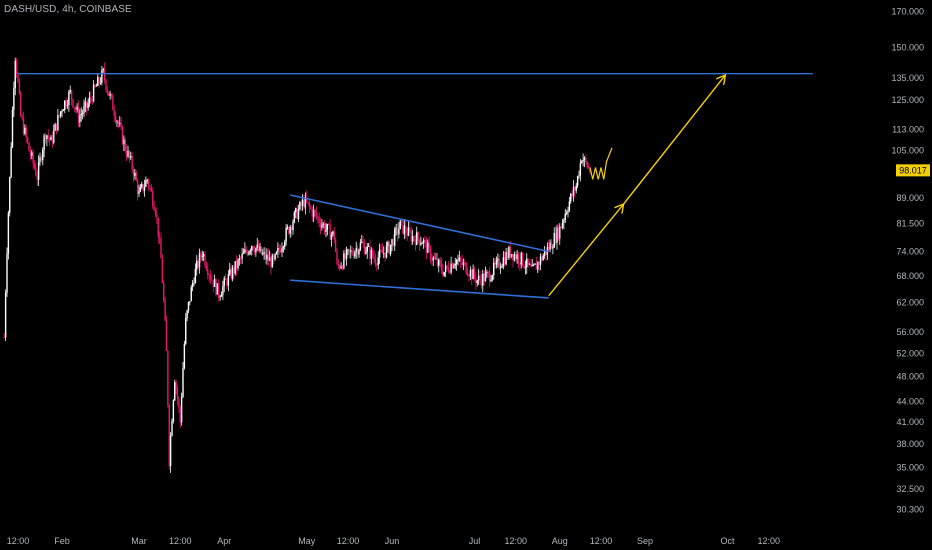 The image size is (932, 550). I want to click on y-tick-label: 125.000, so click(907, 100).